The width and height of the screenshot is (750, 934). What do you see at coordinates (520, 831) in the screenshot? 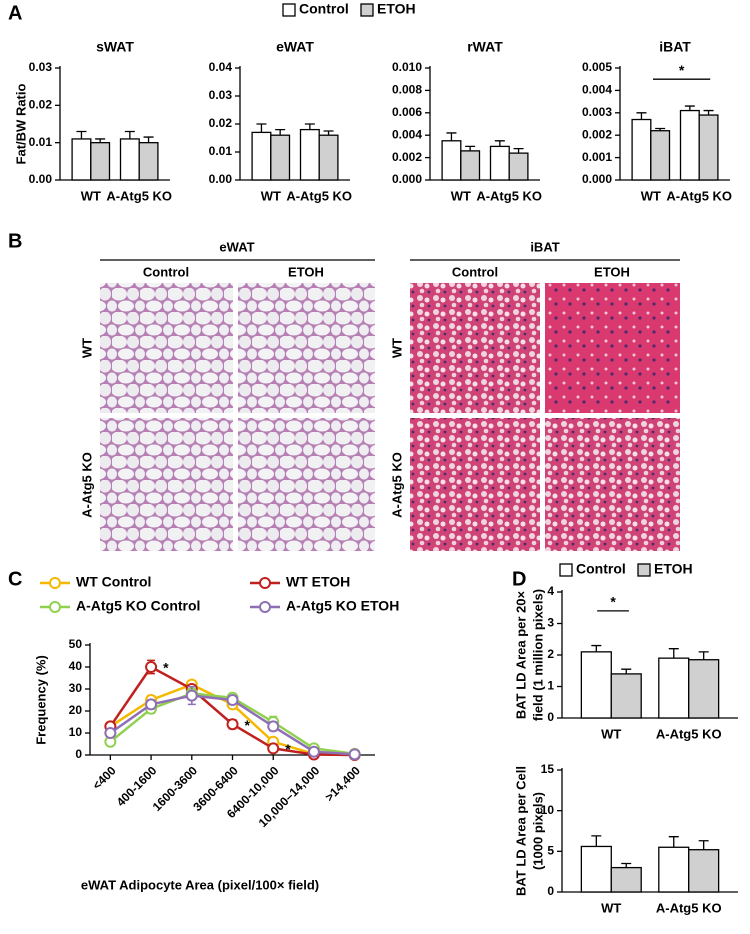
I see `y-axis-label: BAT LD Area per Cell` at bounding box center [520, 831].